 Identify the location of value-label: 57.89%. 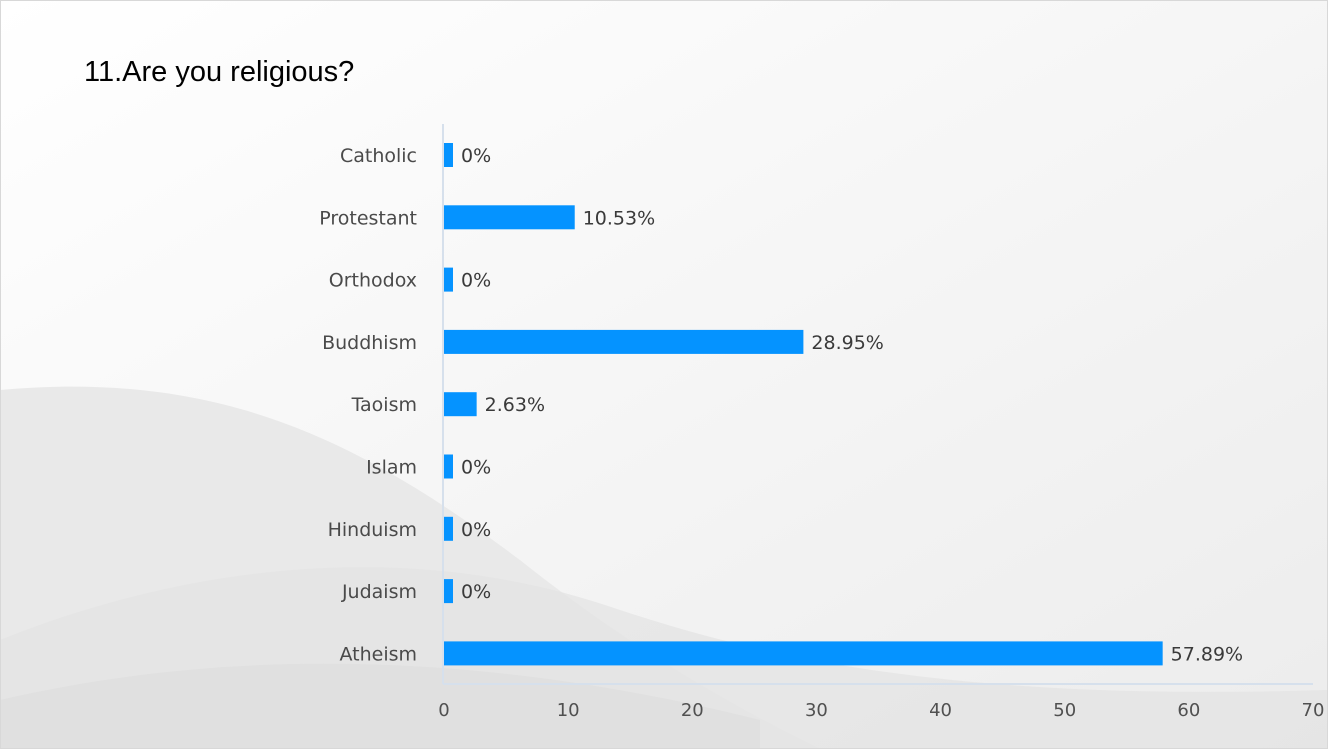
(1207, 654).